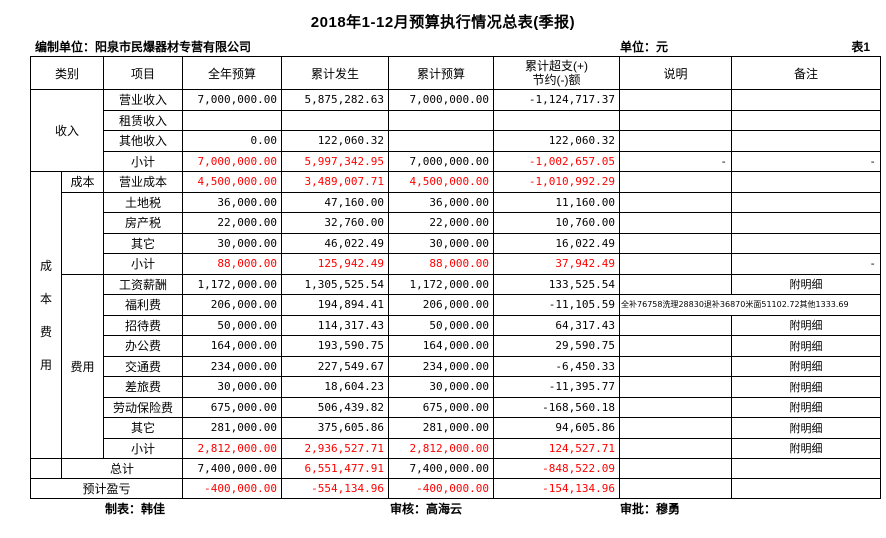  I want to click on vertical-char: 用, so click(45, 365).